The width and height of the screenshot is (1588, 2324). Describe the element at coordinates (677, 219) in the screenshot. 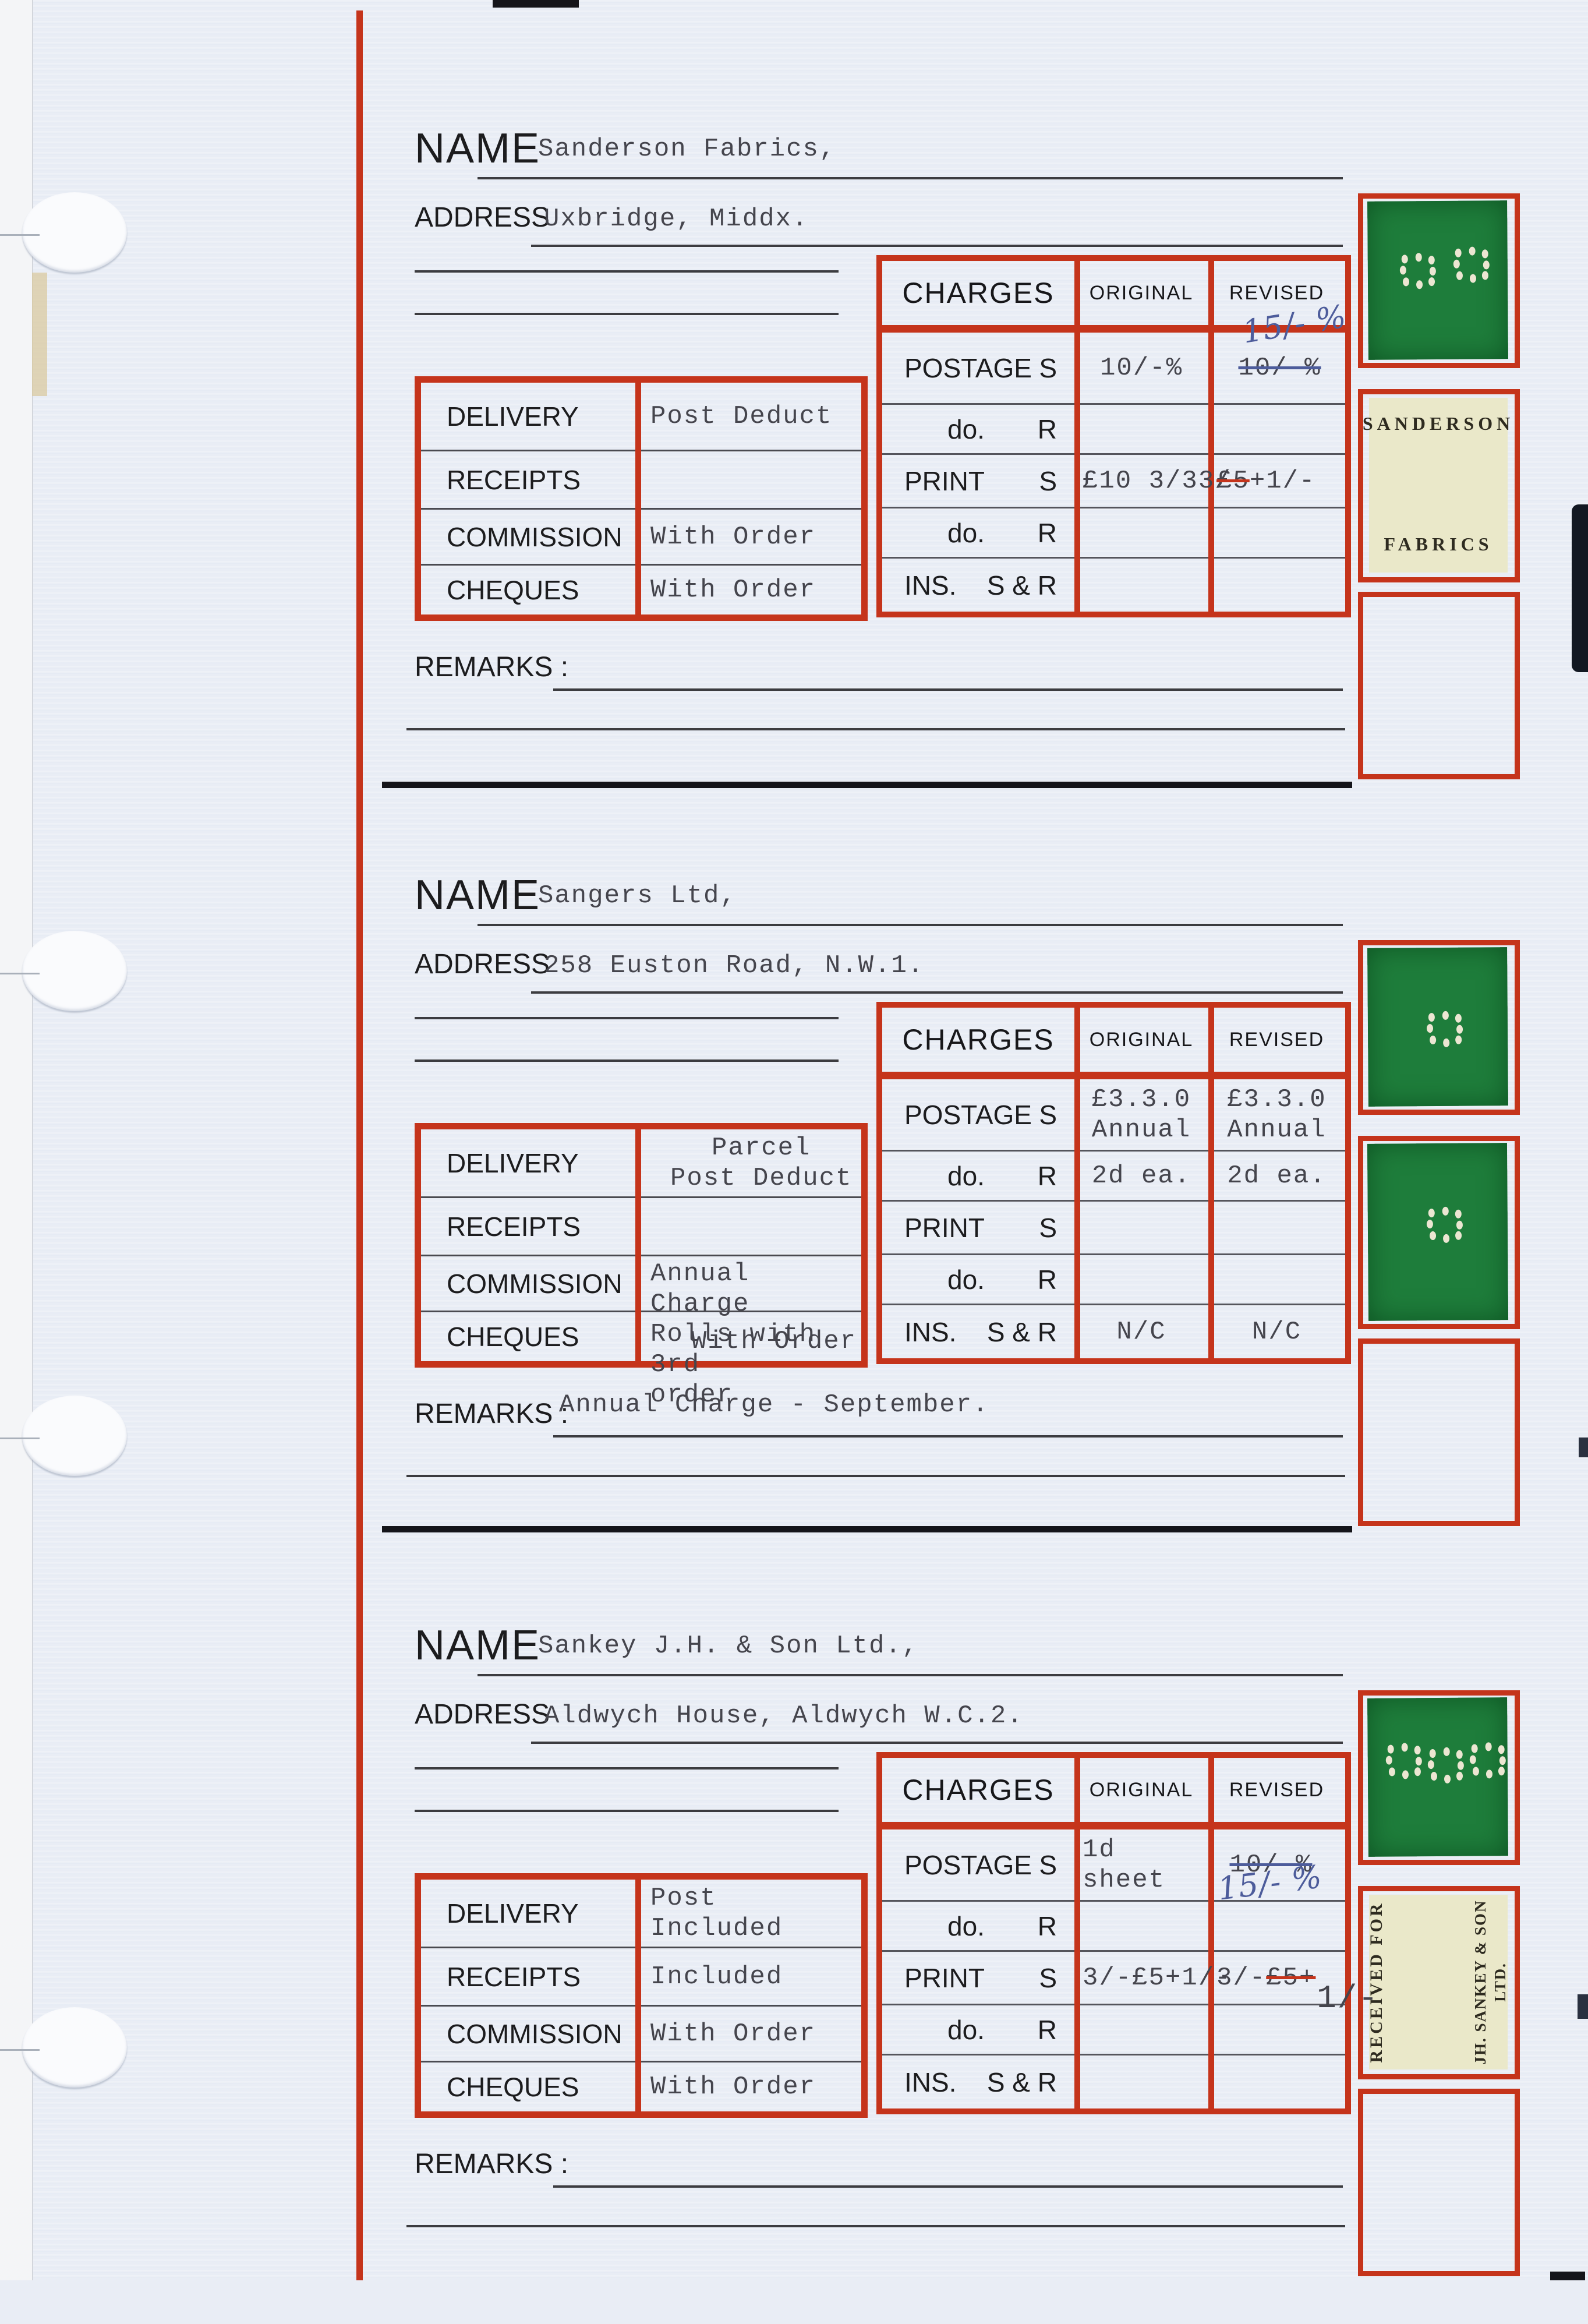

I see `address-value: Uxbridge, Middx.` at that location.